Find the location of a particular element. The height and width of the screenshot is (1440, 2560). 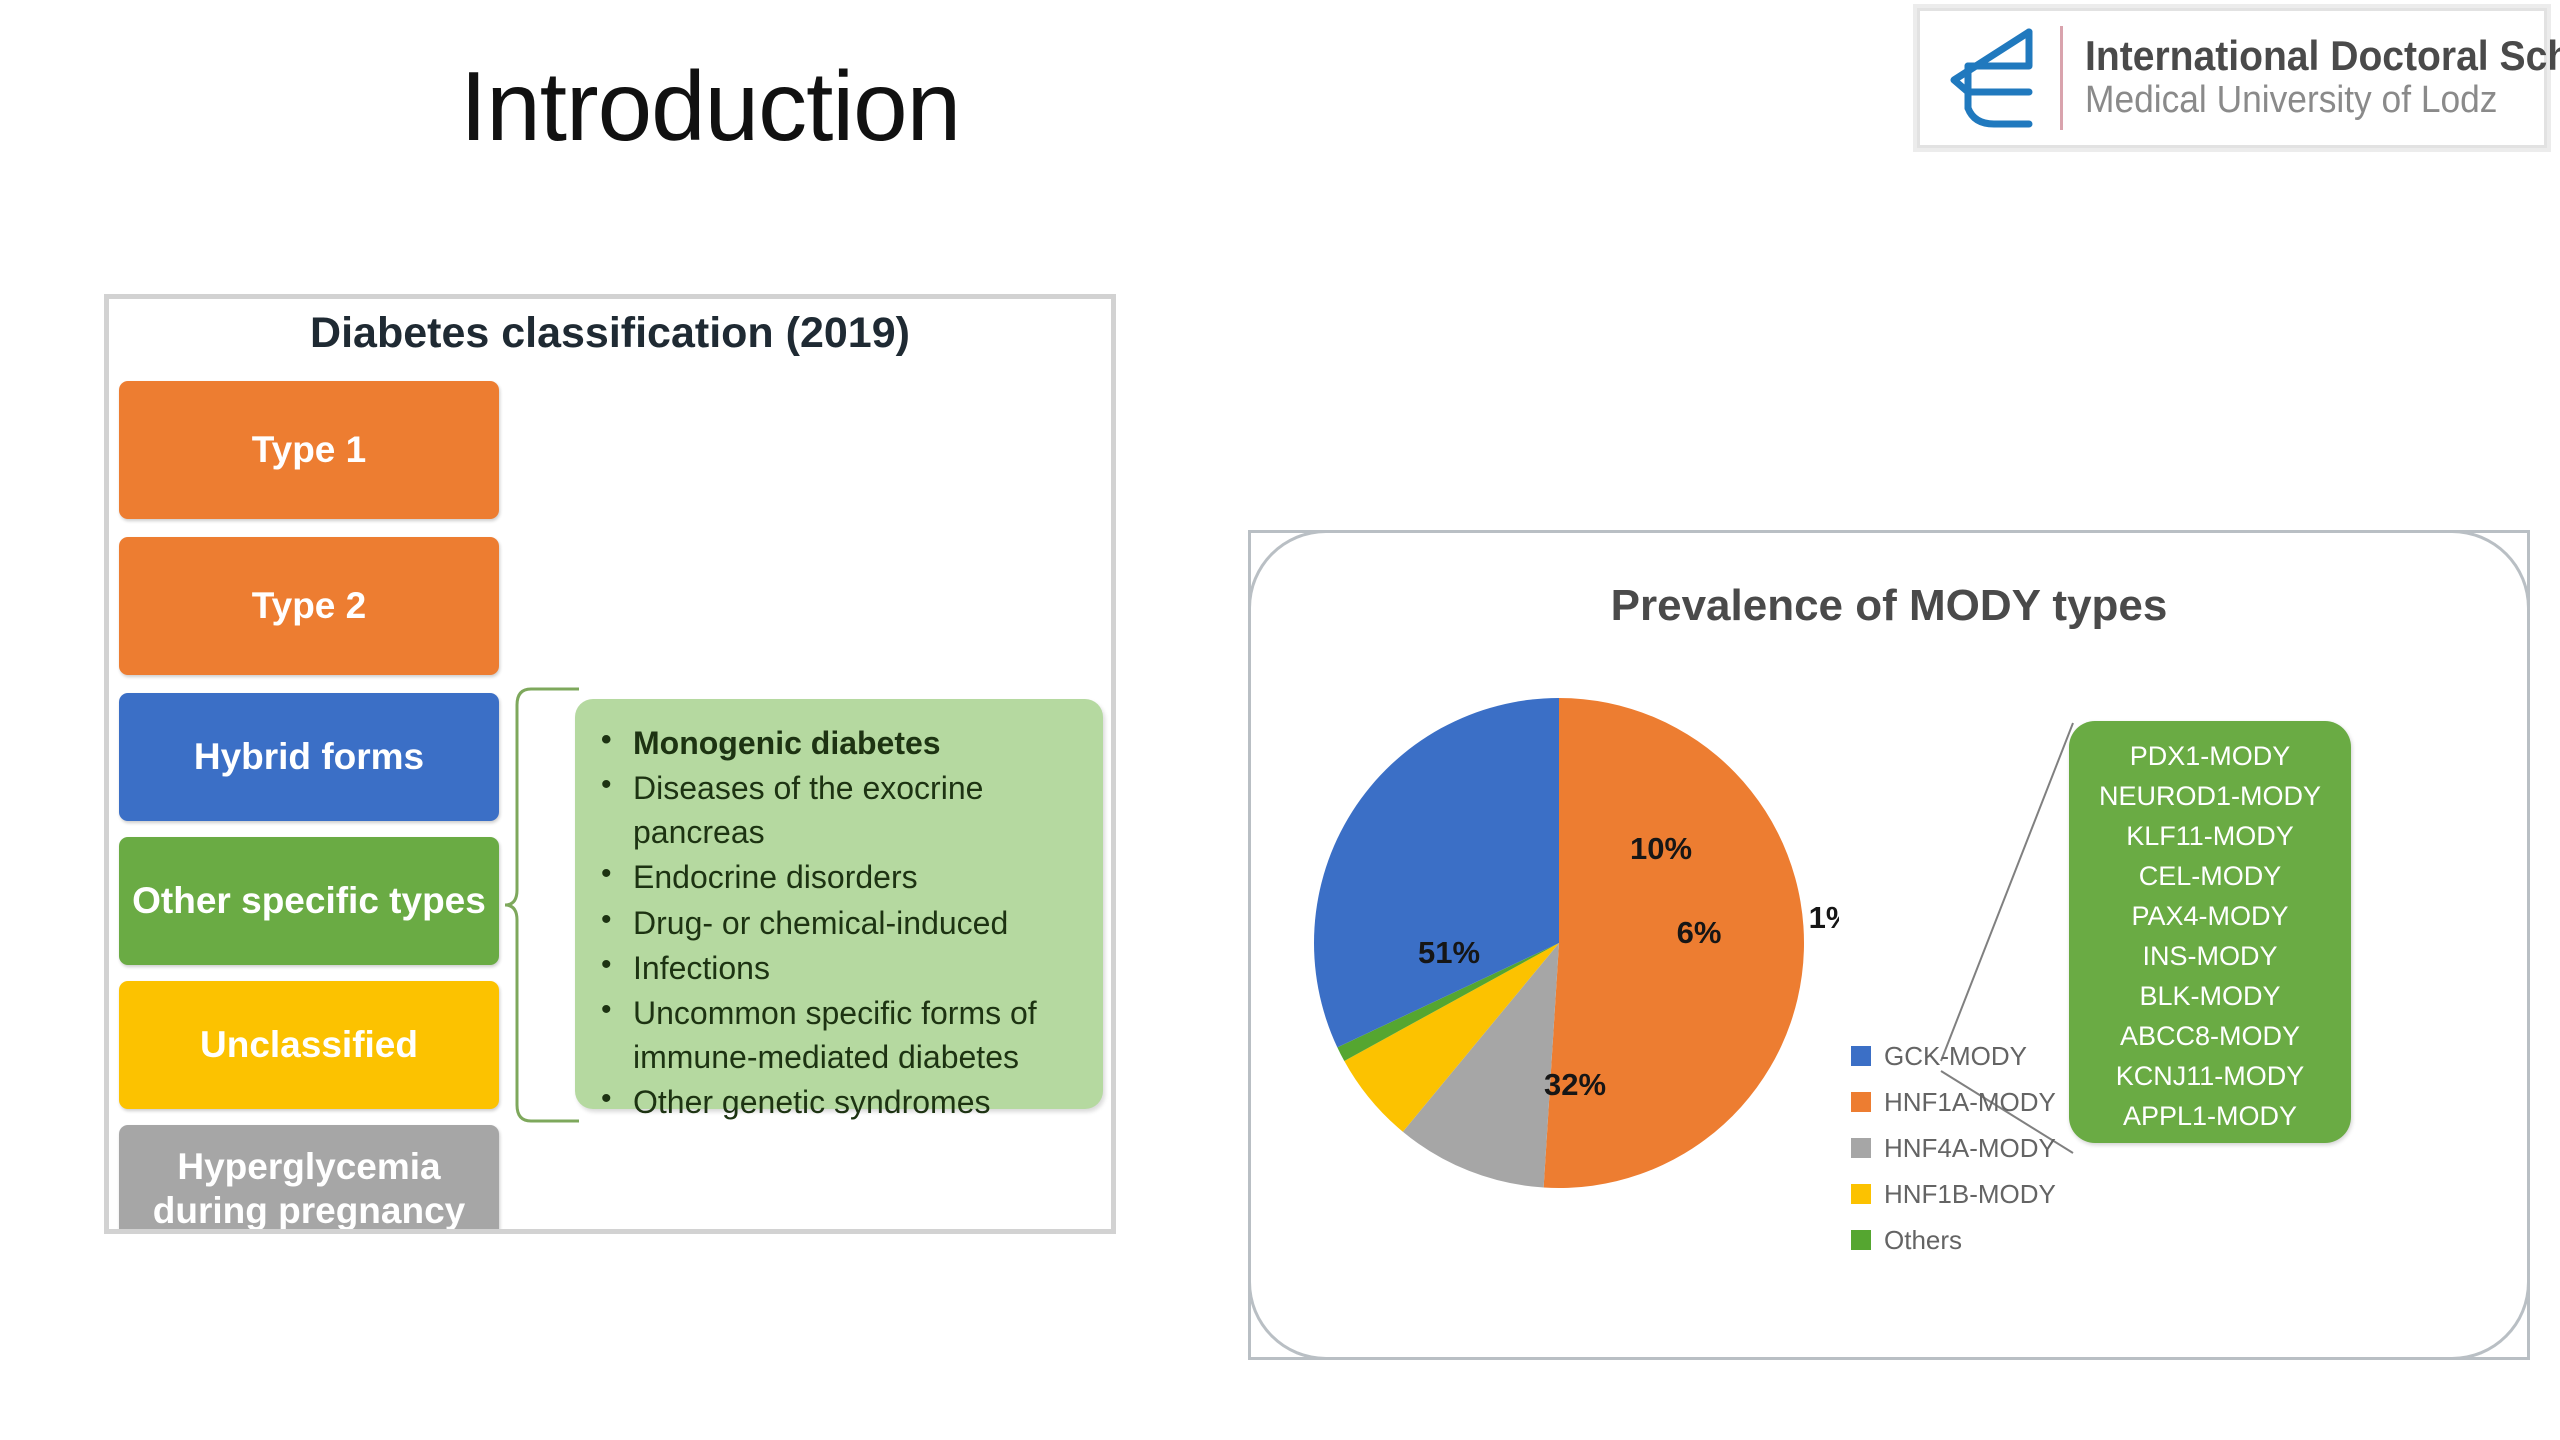

legend-item-others: Others is located at coordinates (1991, 1240).